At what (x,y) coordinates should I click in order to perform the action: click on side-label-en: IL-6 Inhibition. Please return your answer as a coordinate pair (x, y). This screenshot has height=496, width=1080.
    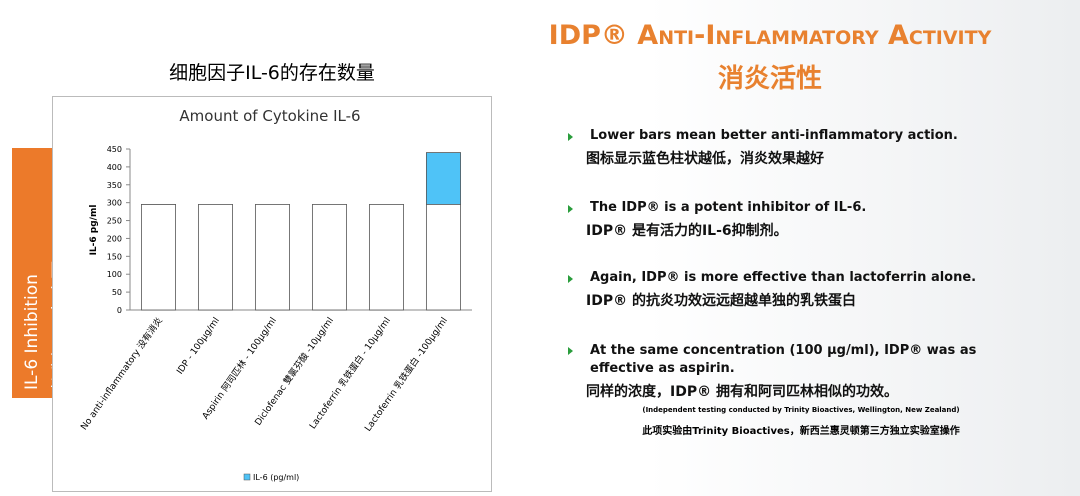
    Looking at the image, I should click on (32, 332).